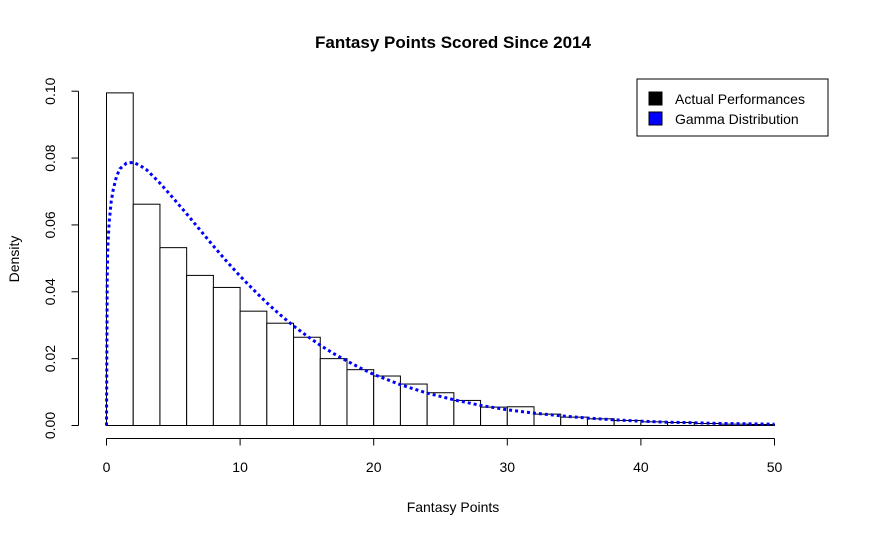 This screenshot has height=537, width=869. Describe the element at coordinates (508, 467) in the screenshot. I see `x-tick-label: 30` at that location.